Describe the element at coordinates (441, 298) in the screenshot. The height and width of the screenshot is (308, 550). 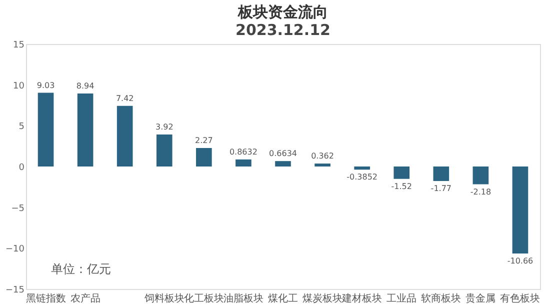
I see `x-tick-label: 软商板块` at that location.